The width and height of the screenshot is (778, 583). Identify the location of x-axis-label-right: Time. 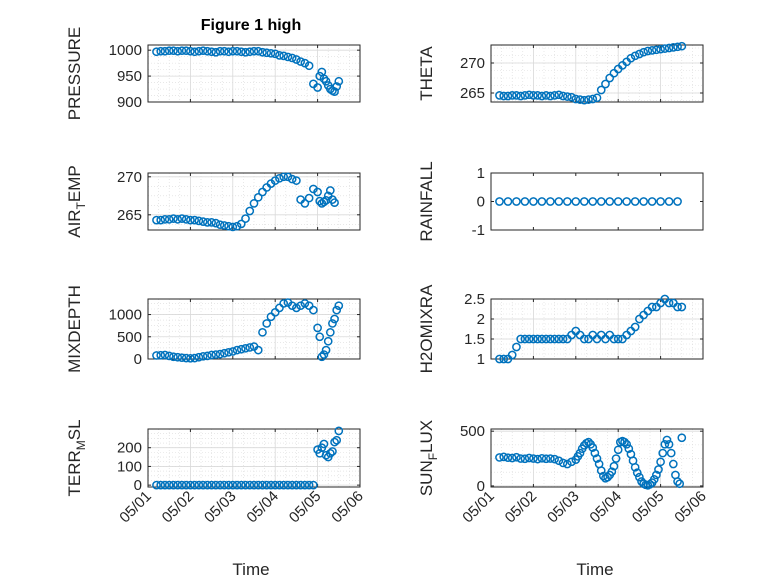
(594, 569).